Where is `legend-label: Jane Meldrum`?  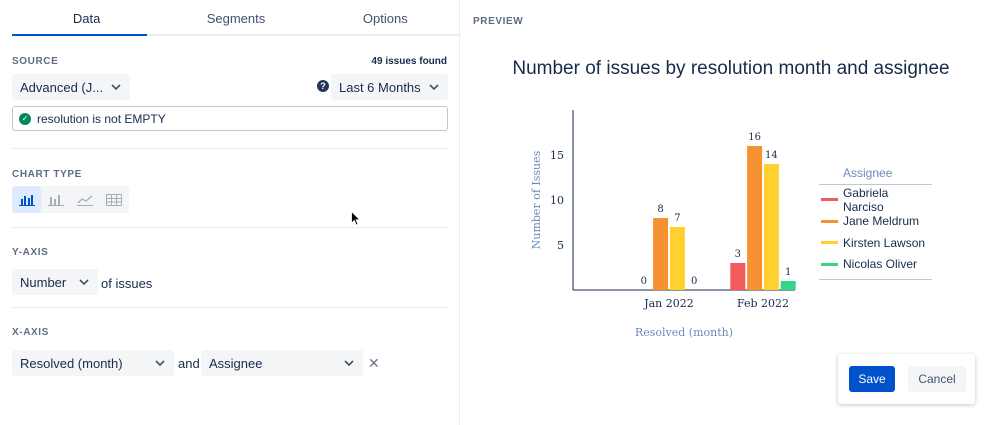
legend-label: Jane Meldrum is located at coordinates (881, 221).